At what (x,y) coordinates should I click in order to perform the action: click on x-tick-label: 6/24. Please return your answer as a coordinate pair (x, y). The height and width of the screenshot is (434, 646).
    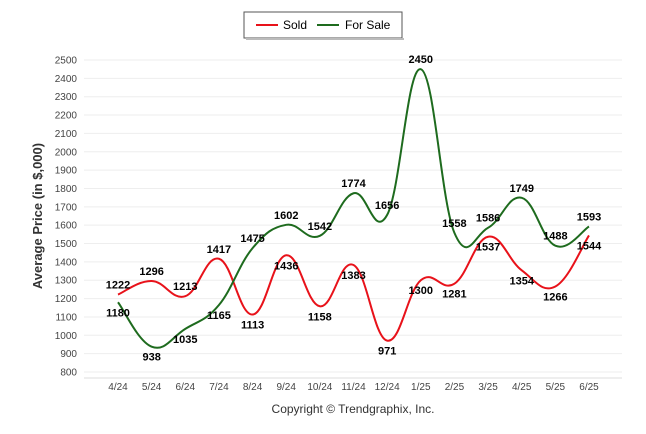
    Looking at the image, I should click on (186, 387).